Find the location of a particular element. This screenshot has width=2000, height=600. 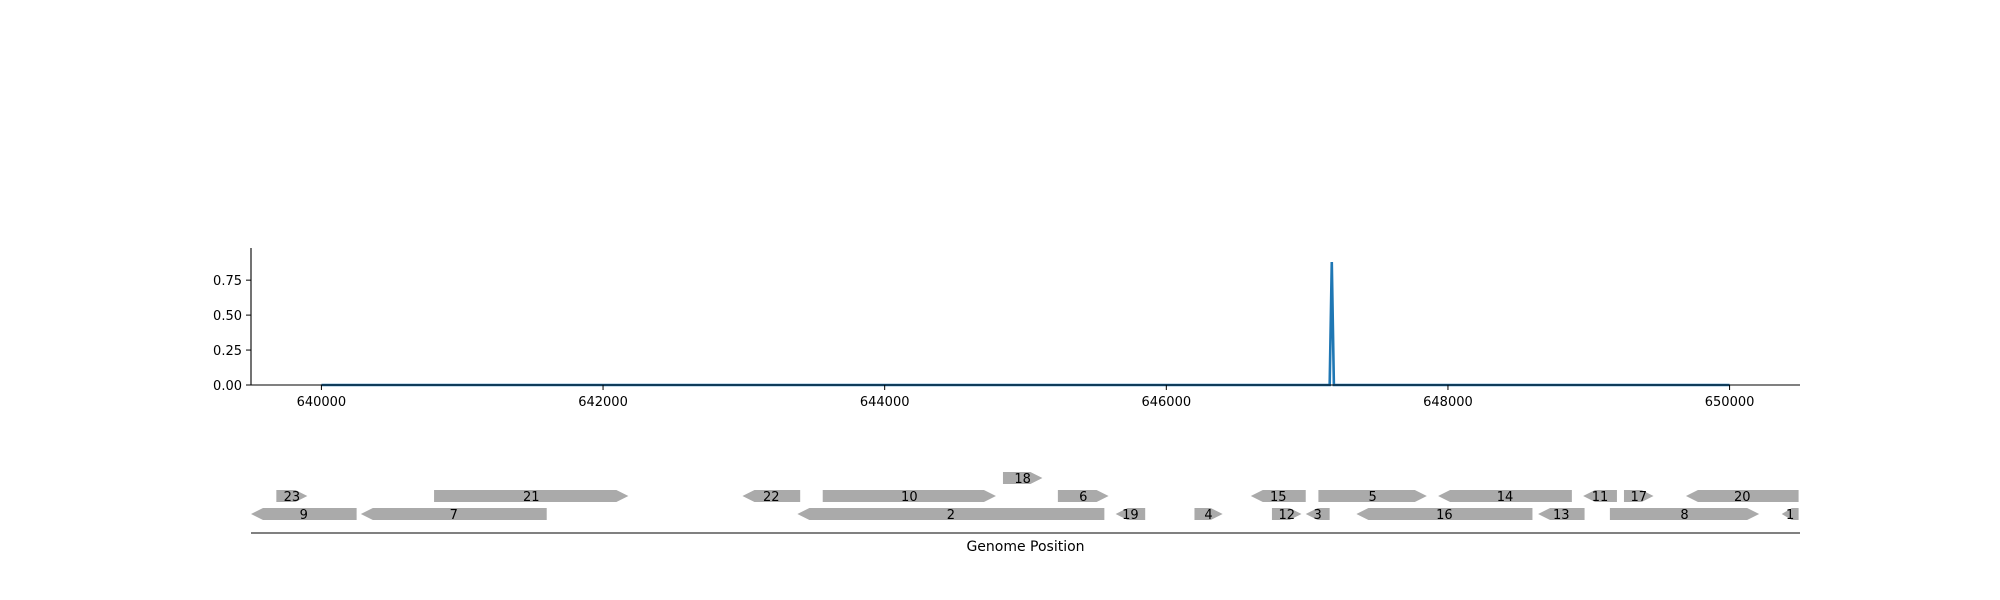

y-tick-label: 0.75 is located at coordinates (227, 281).